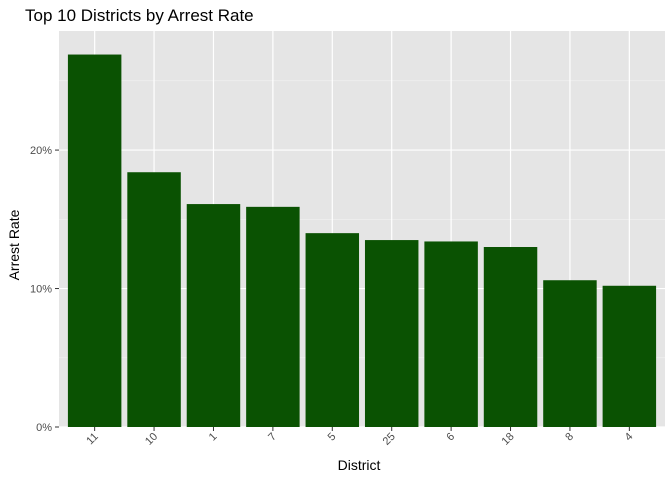  I want to click on x-tick-label: 1, so click(213, 437).